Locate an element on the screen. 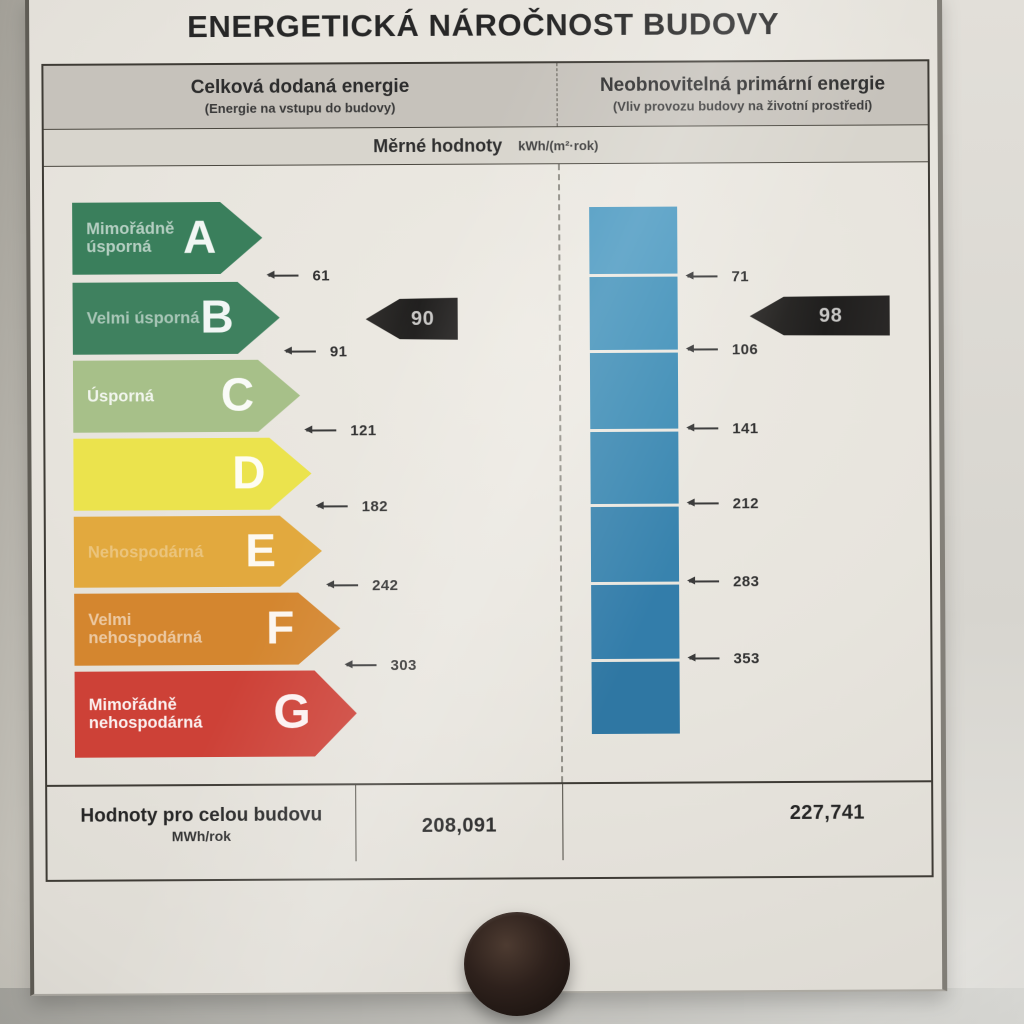  grade-arrow-E: Nehospodárná E is located at coordinates (198, 551).